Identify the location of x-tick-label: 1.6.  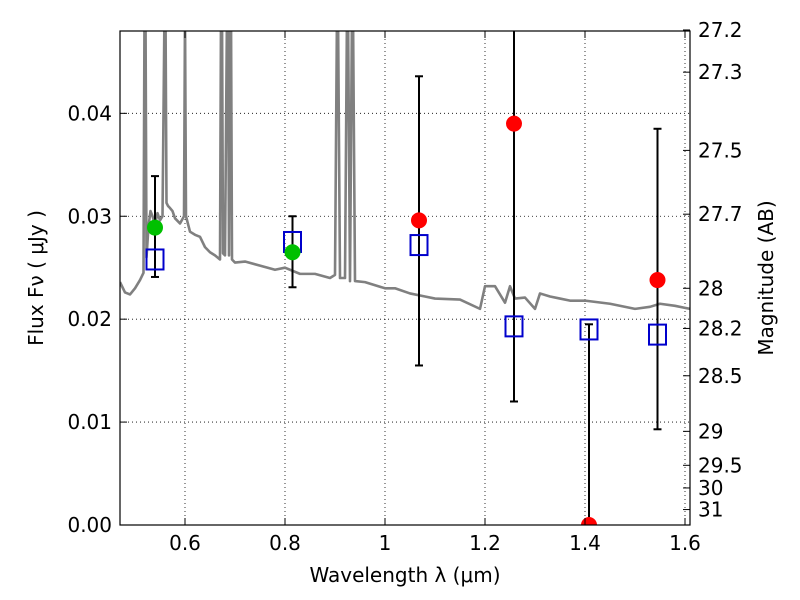
(685, 543).